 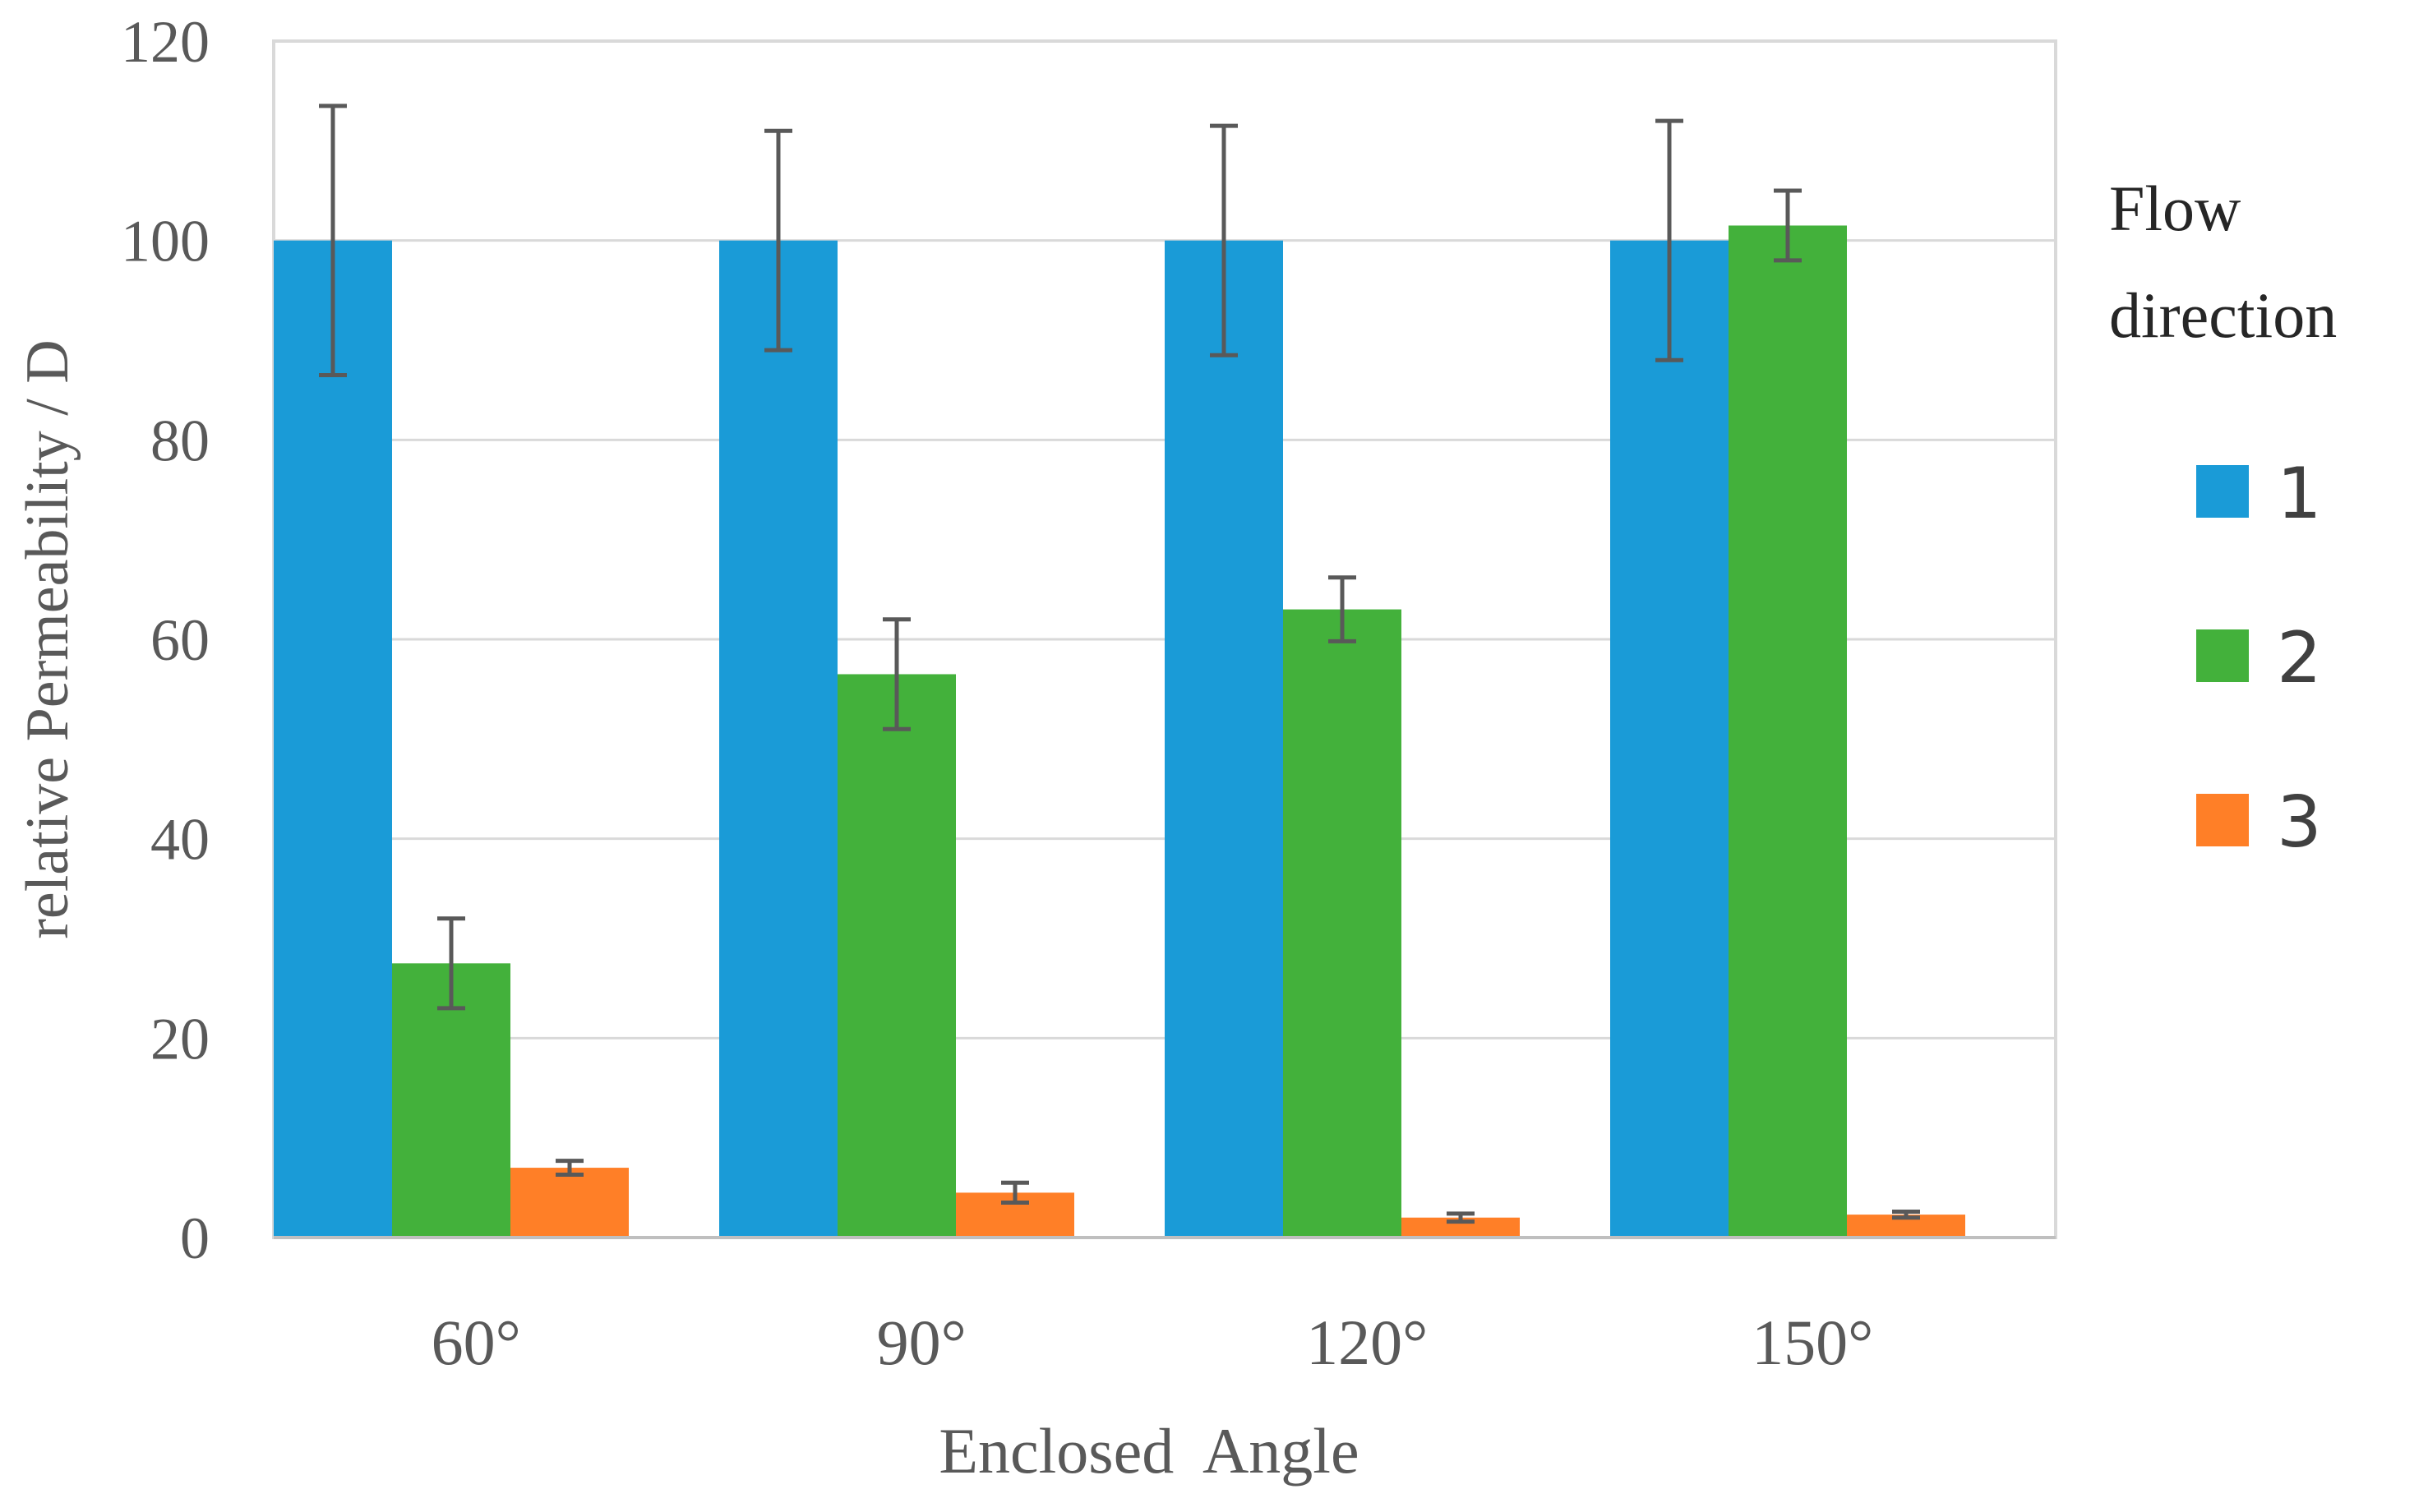 What do you see at coordinates (1367, 1342) in the screenshot?
I see `x-tick-label: 120°` at bounding box center [1367, 1342].